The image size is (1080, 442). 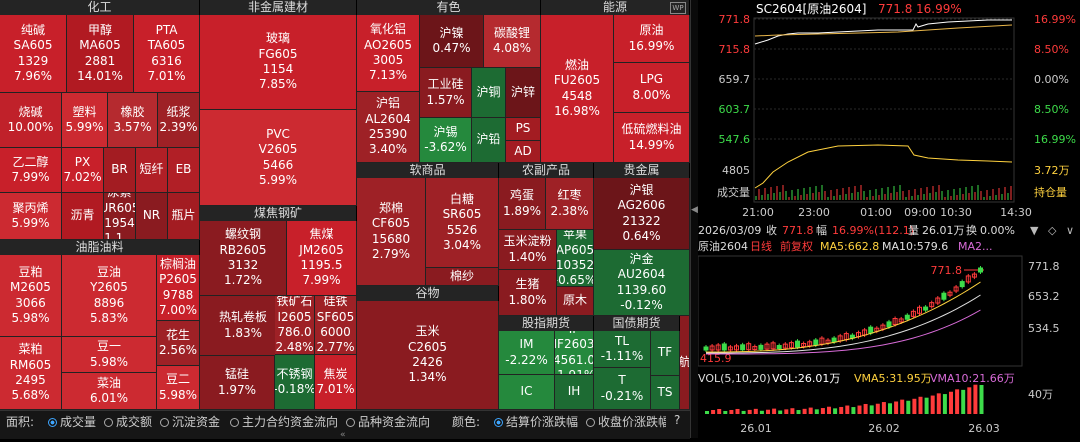 I want to click on heatmap-tile: 橡胶 3.57%, so click(x=133, y=120).